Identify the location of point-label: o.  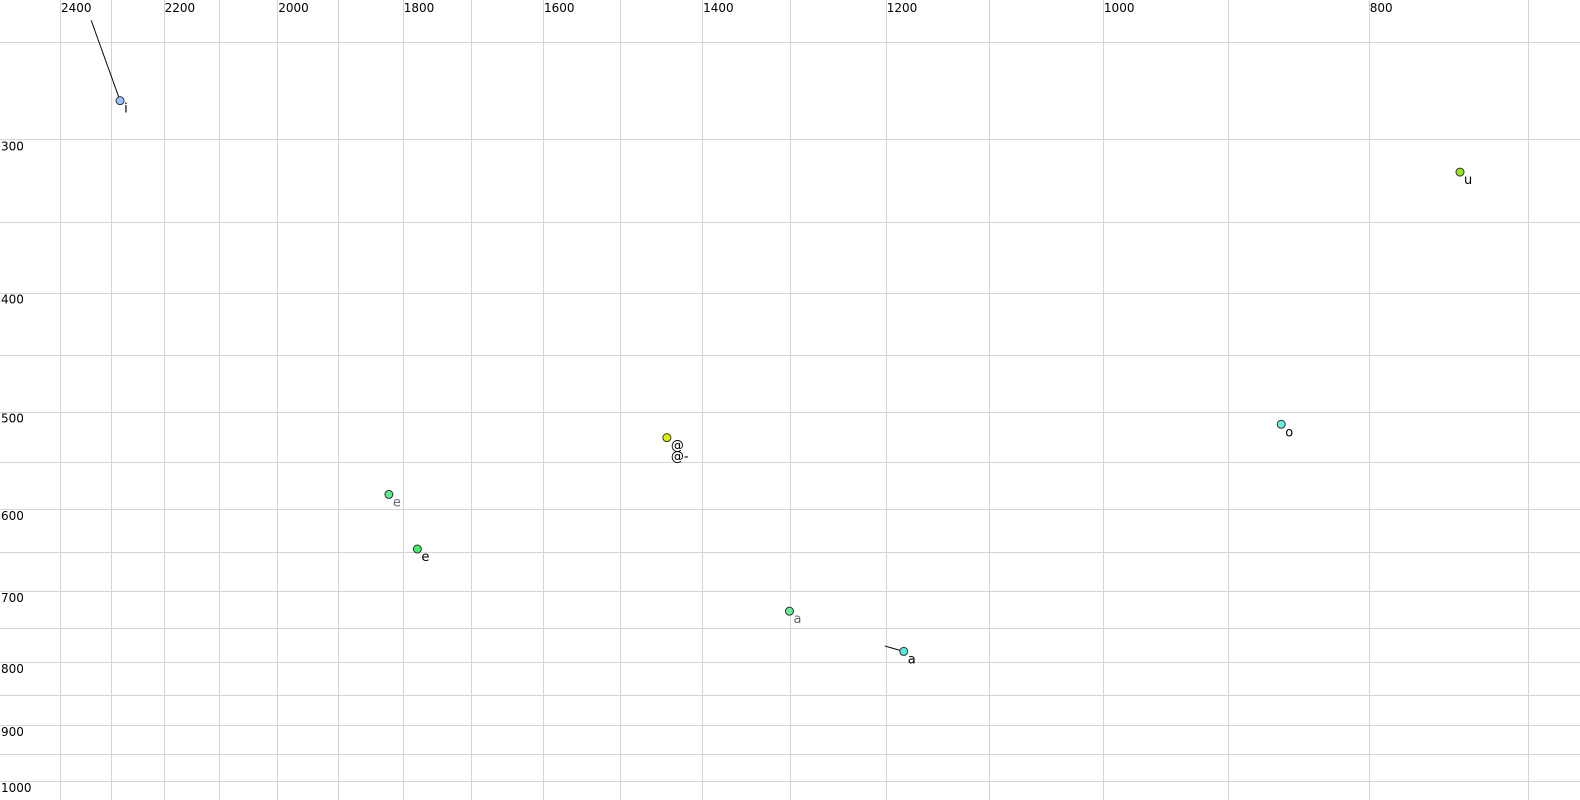
(1289, 432).